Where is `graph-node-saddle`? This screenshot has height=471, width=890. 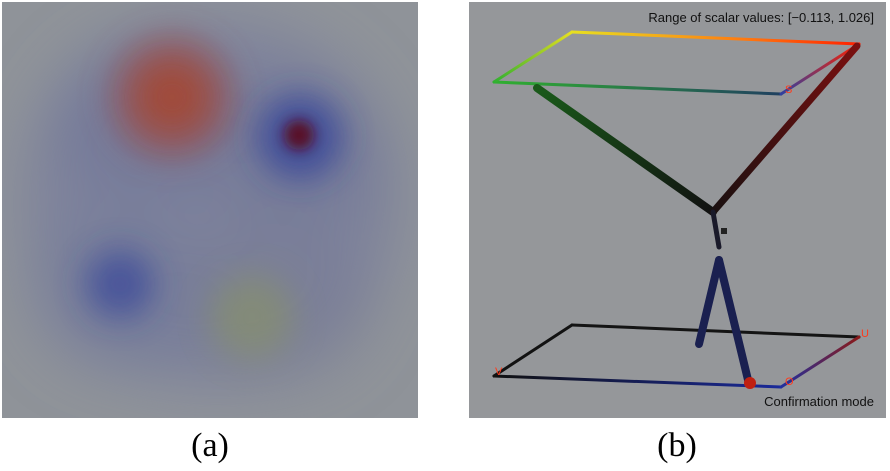 graph-node-saddle is located at coordinates (724, 231).